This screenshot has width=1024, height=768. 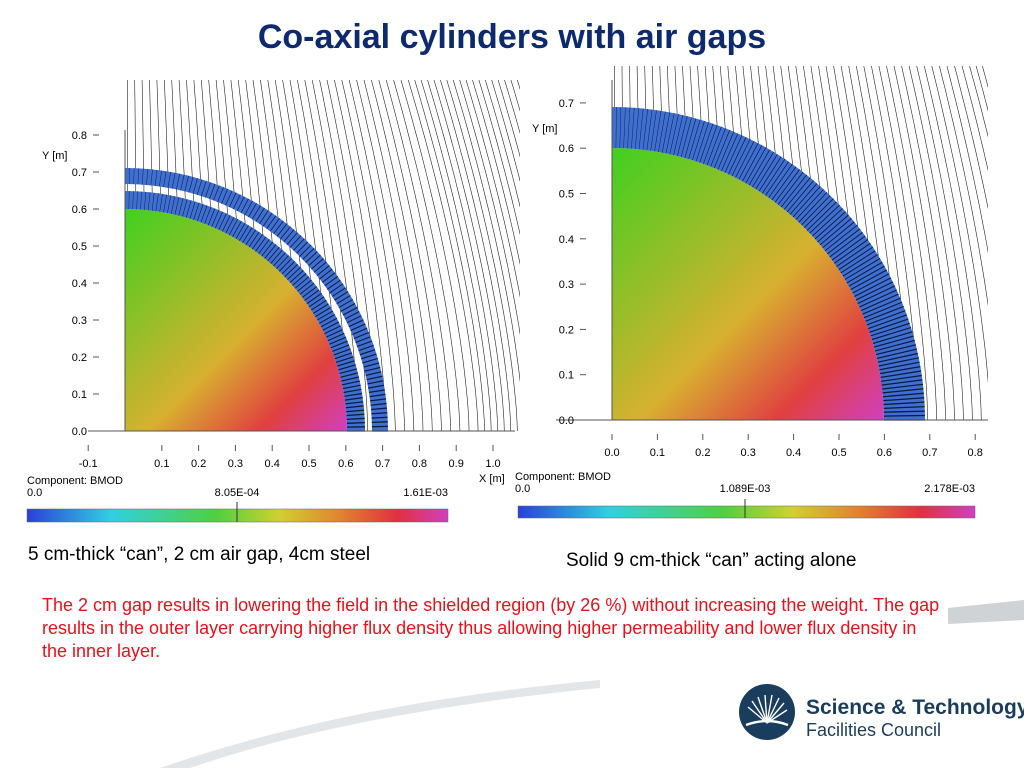 I want to click on right-steel-hatching, so click(x=768, y=263).